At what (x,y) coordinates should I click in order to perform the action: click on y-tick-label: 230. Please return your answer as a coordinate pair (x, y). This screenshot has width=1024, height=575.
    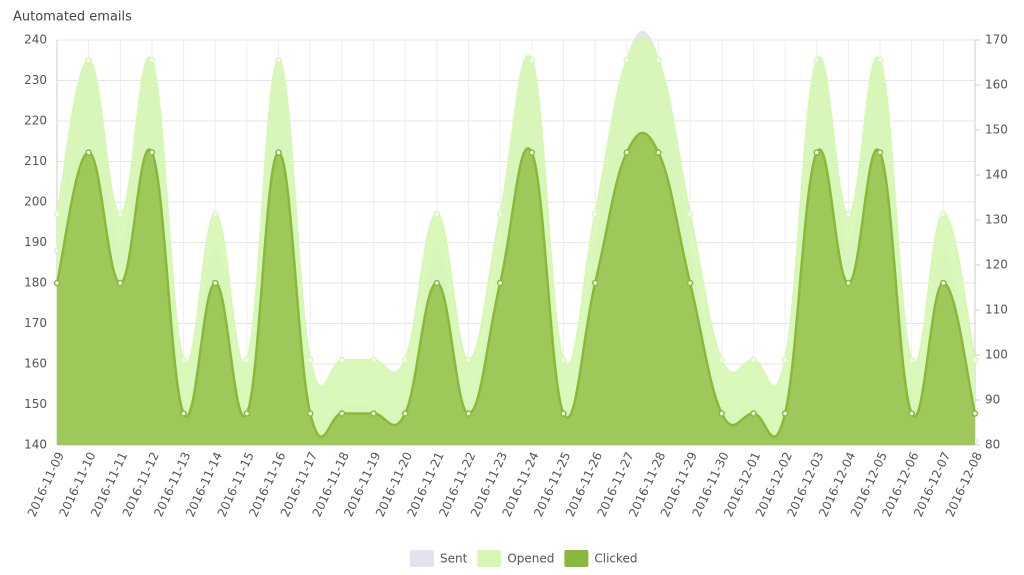
    Looking at the image, I should click on (35, 80).